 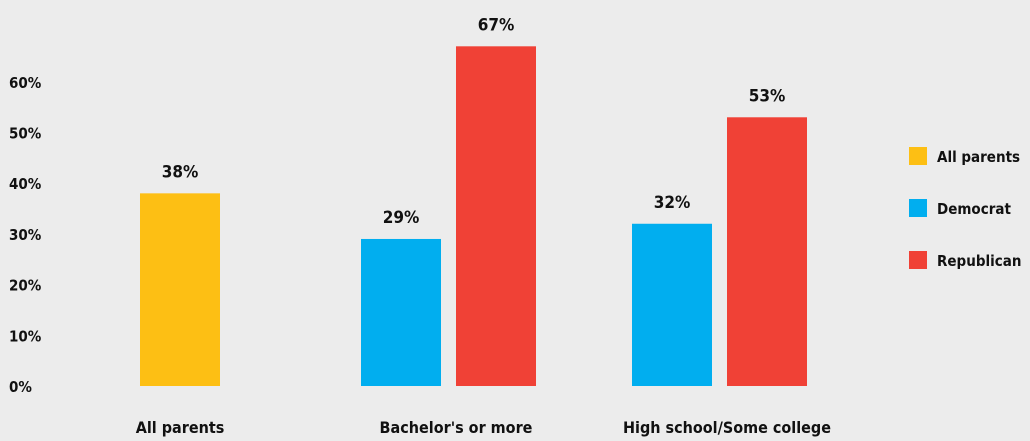 What do you see at coordinates (25, 336) in the screenshot?
I see `y-tick-label: 10%` at bounding box center [25, 336].